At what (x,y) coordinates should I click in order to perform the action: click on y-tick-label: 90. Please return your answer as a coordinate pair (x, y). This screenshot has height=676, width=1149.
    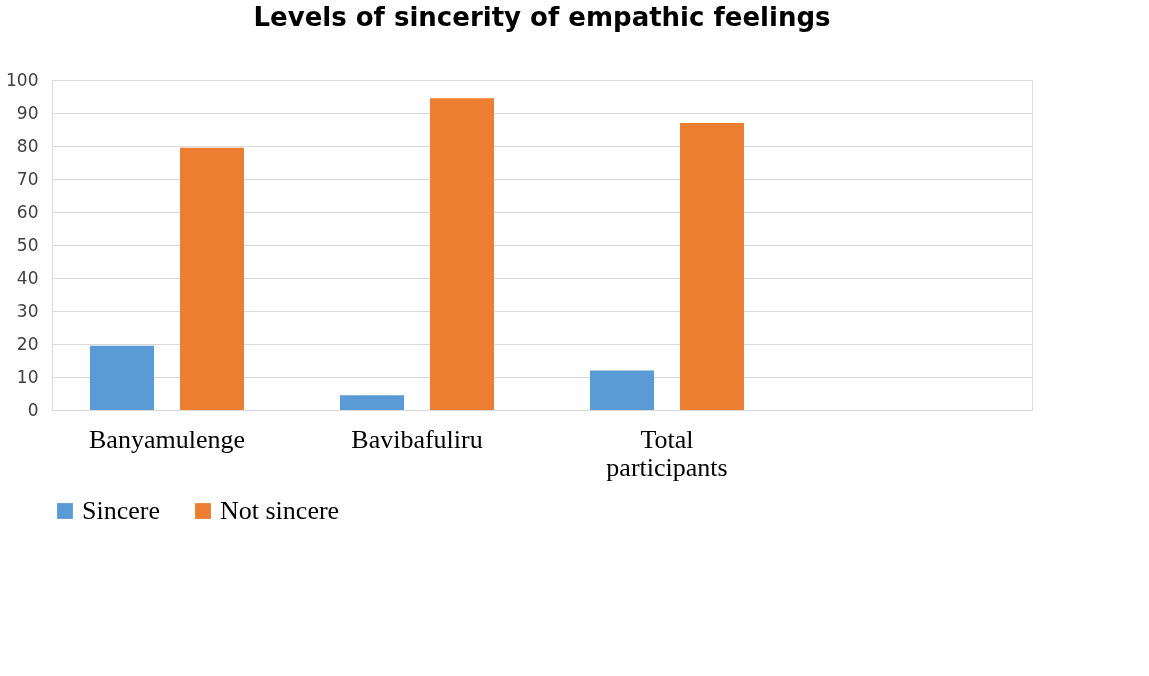
    Looking at the image, I should click on (27, 112).